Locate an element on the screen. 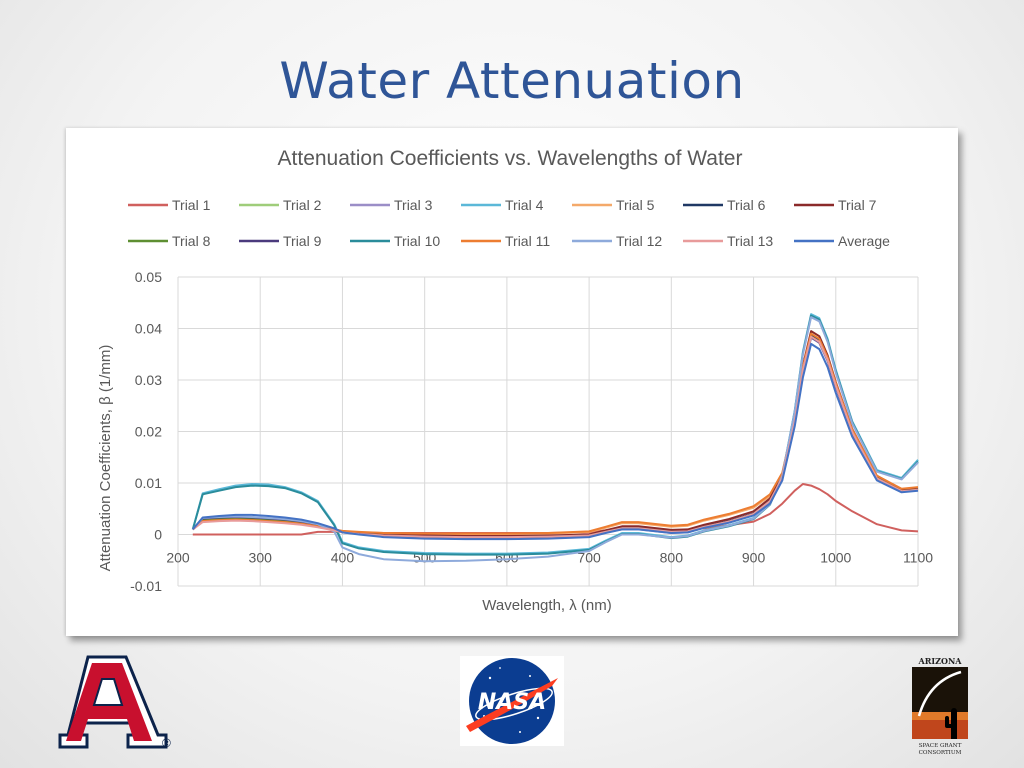  legend-label: Trial 4 is located at coordinates (524, 205).